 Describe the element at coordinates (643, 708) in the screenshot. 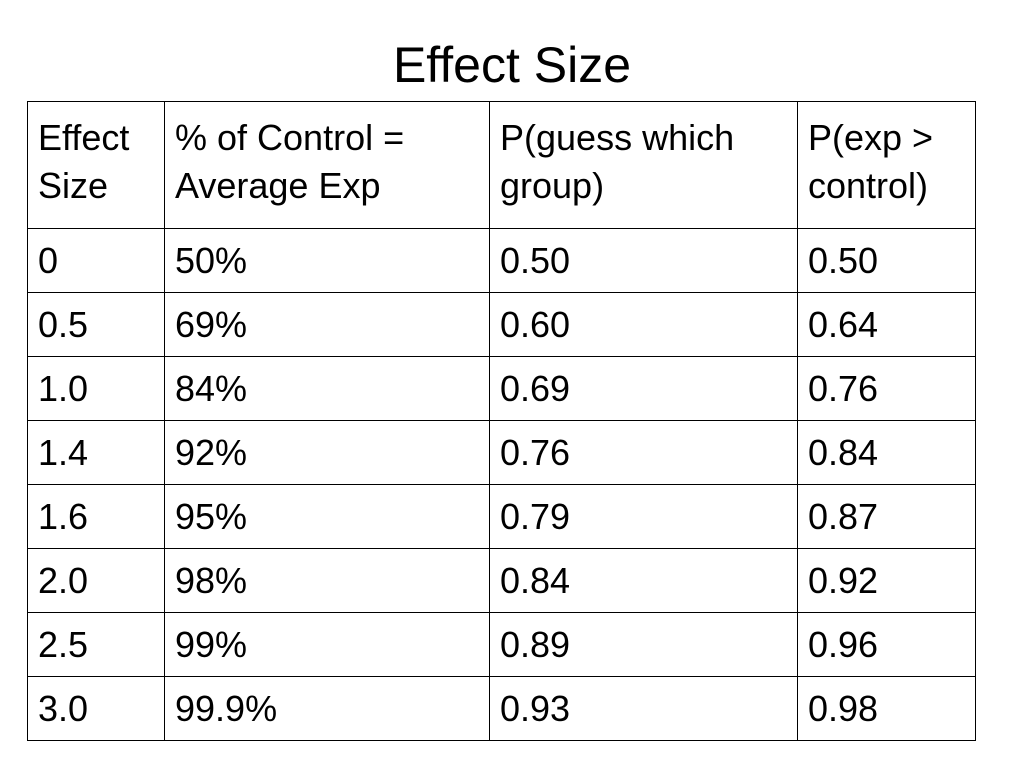

I see `cell-p-guess-group: 0.93` at that location.